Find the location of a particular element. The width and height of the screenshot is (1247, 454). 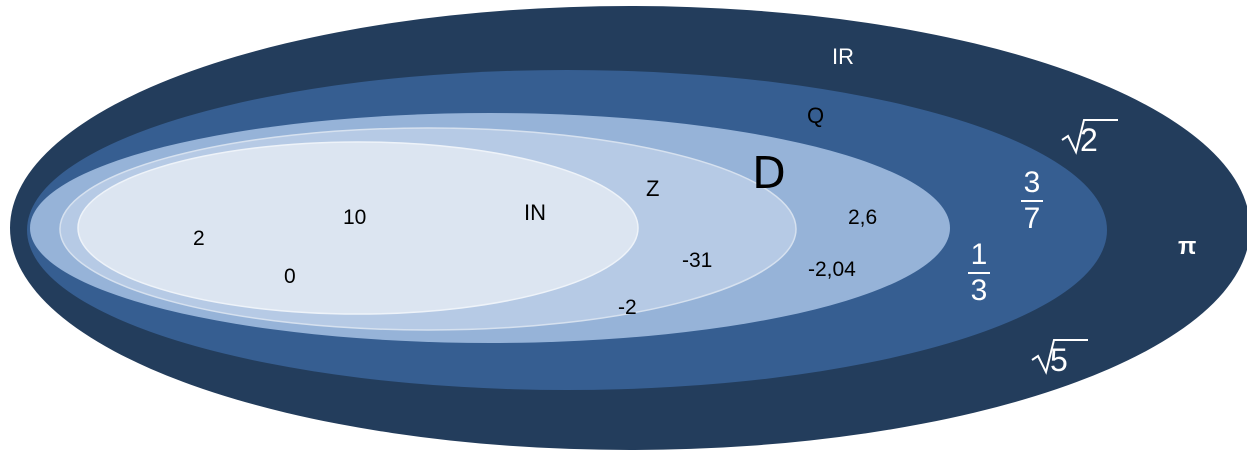

sqrt-two: 2 is located at coordinates (1090, 139).